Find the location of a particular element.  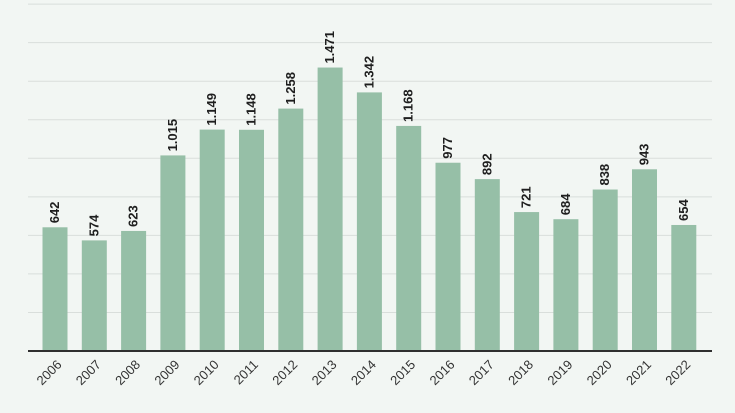

x-tick-2021: 2021 is located at coordinates (638, 372).